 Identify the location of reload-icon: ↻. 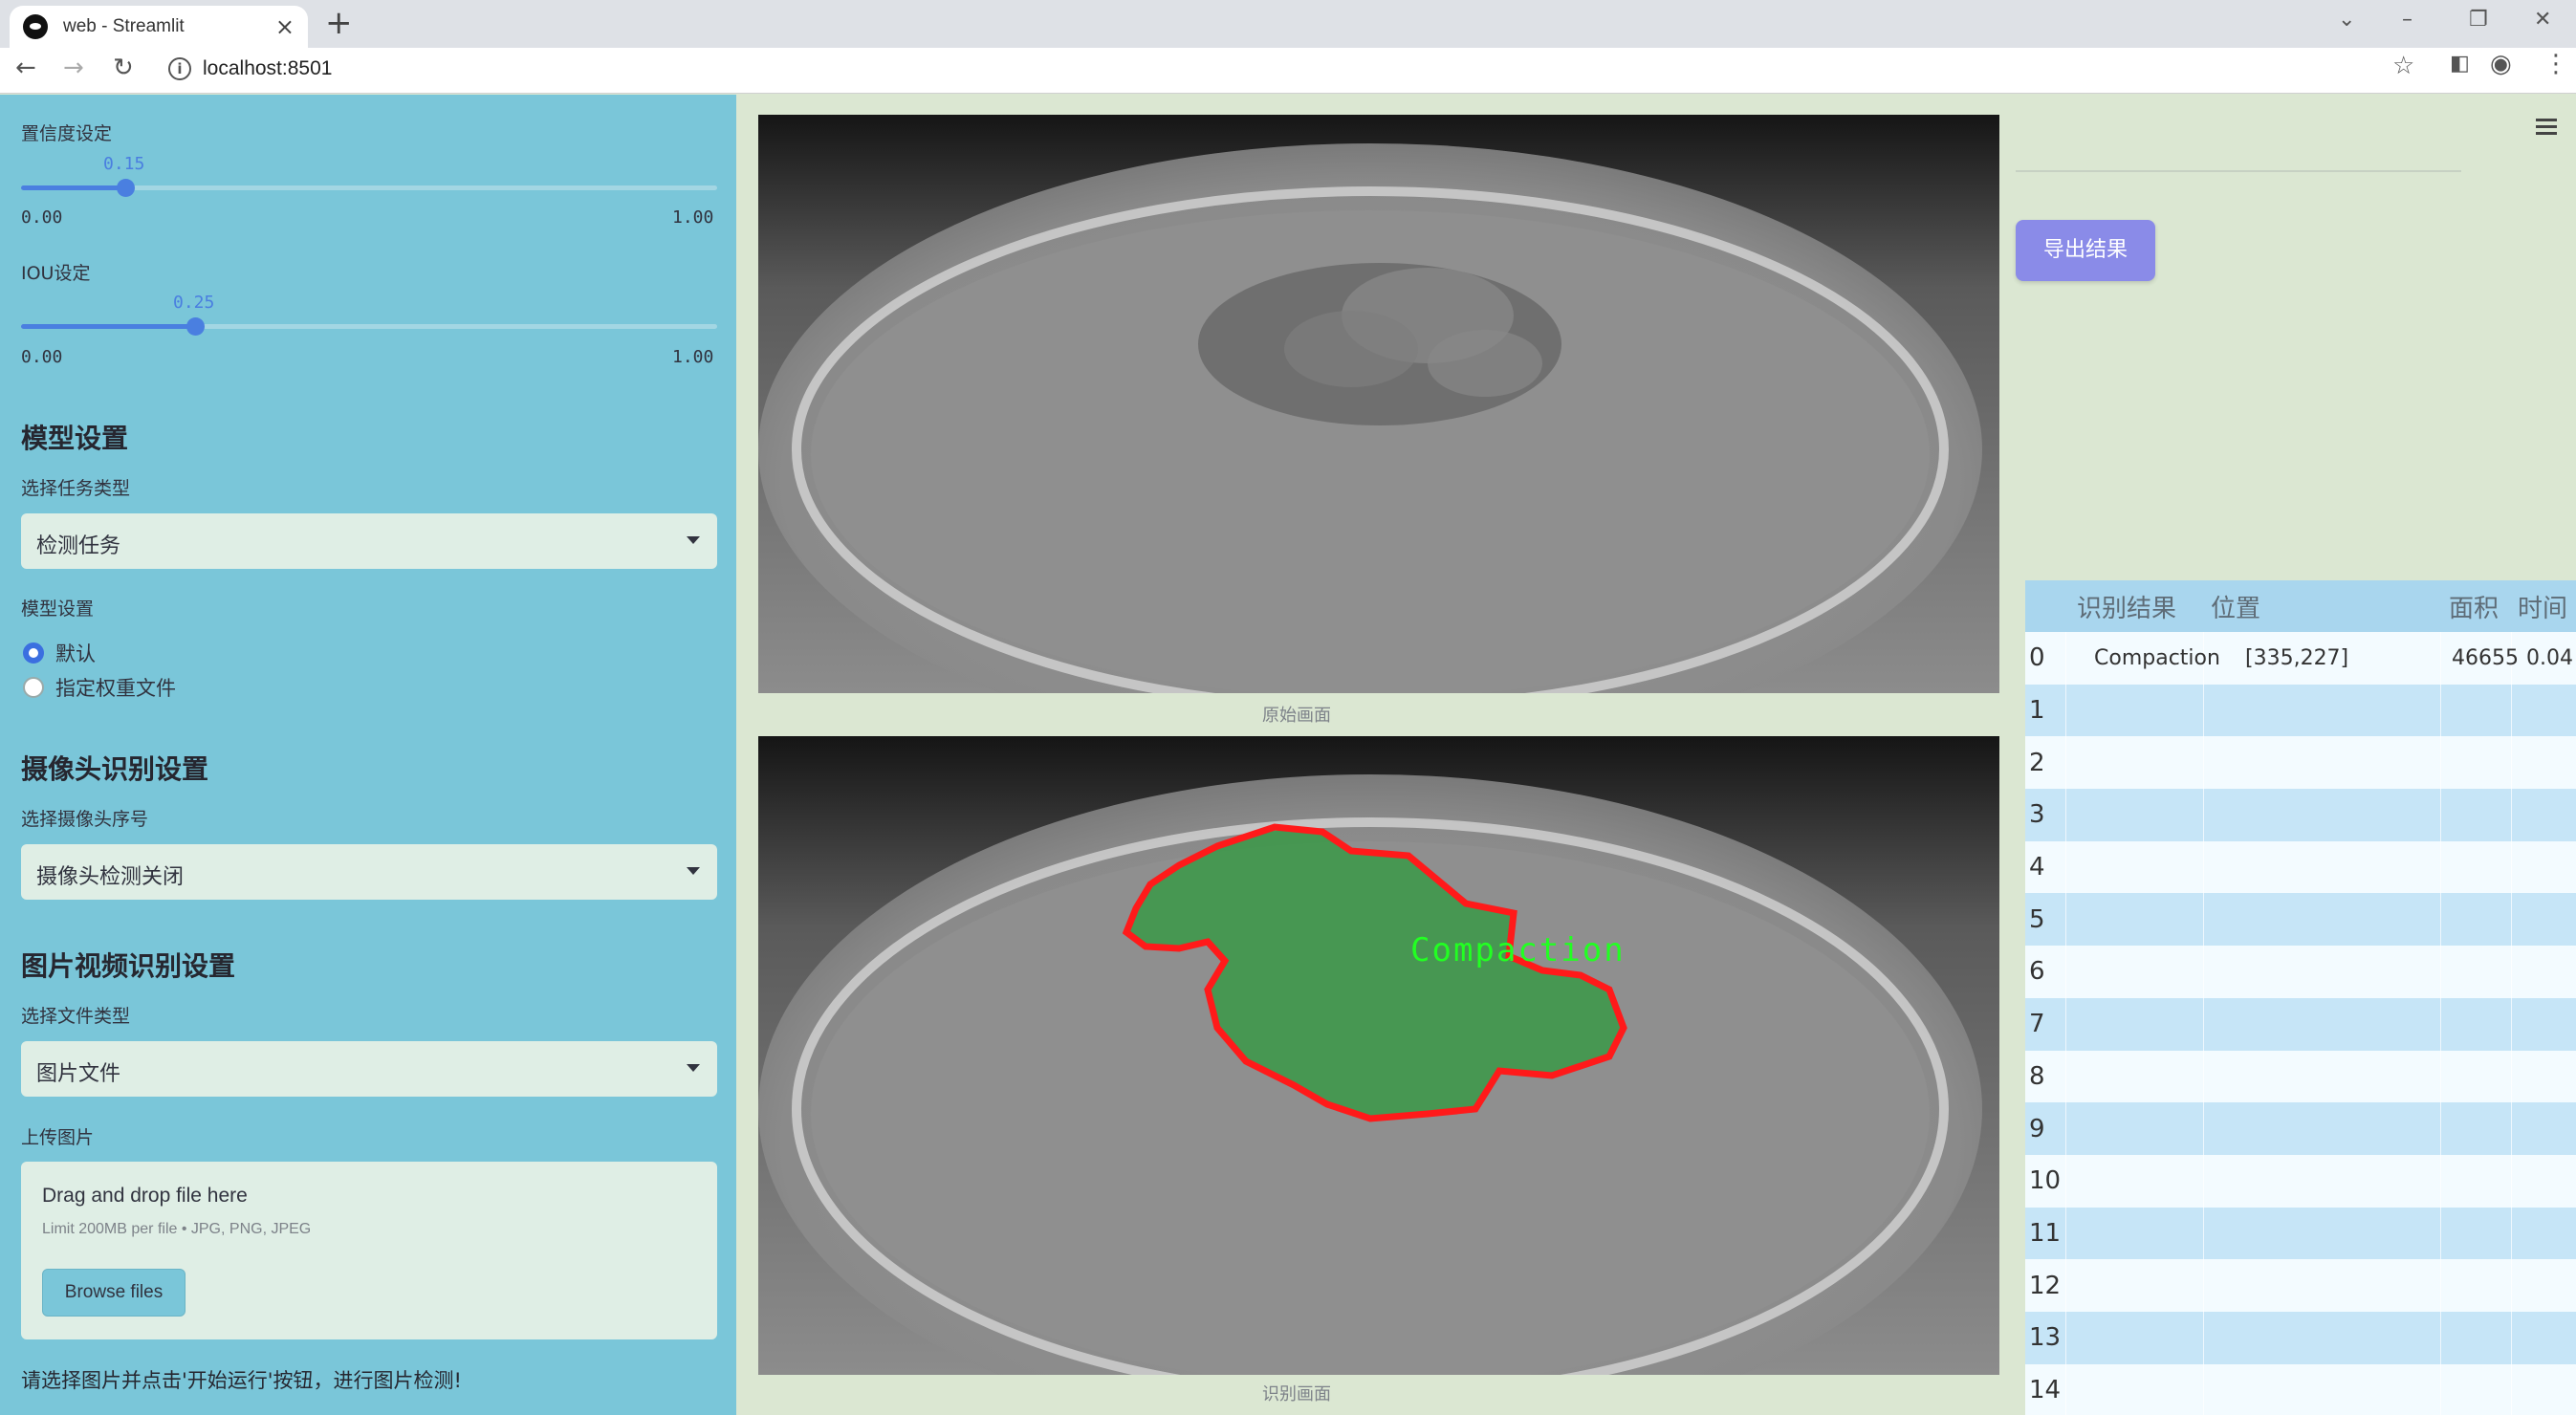
(123, 68).